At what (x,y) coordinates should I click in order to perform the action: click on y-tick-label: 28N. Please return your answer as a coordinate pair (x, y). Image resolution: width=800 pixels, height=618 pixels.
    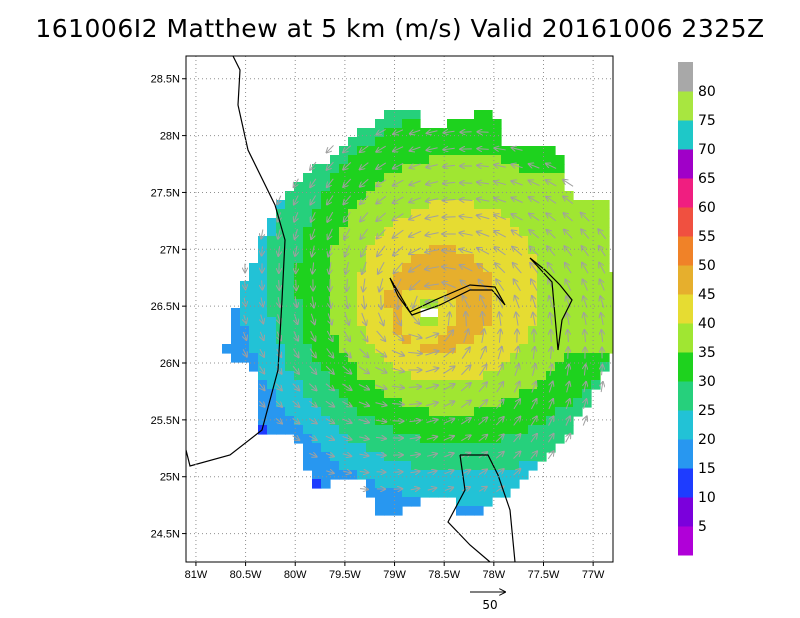
    Looking at the image, I should click on (170, 137).